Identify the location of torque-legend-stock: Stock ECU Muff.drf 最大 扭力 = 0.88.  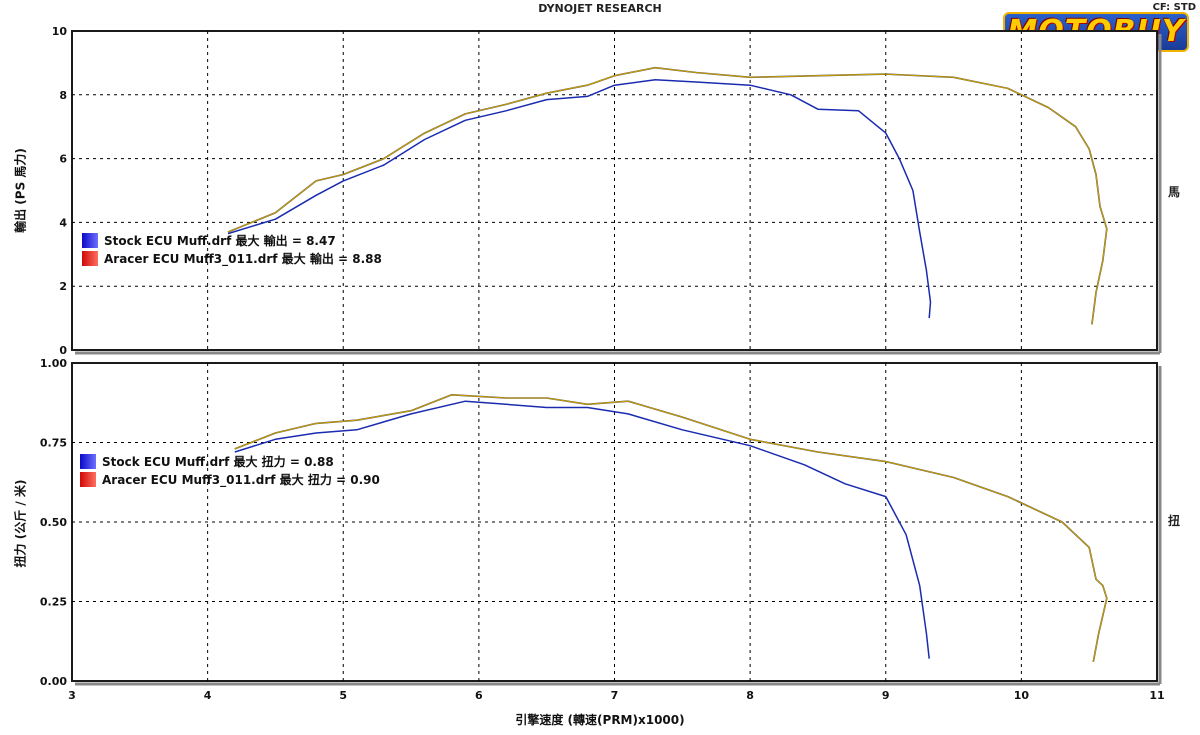
(230, 462).